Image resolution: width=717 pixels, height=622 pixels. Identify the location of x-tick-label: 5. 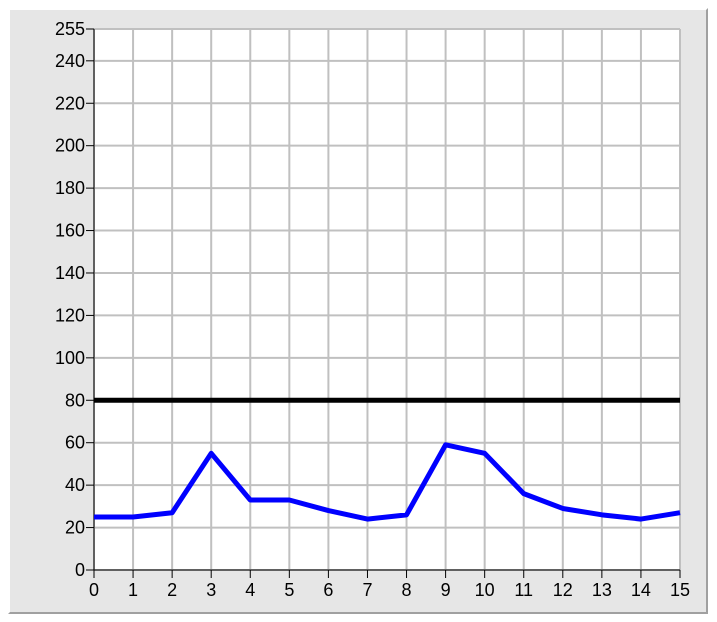
(289, 590).